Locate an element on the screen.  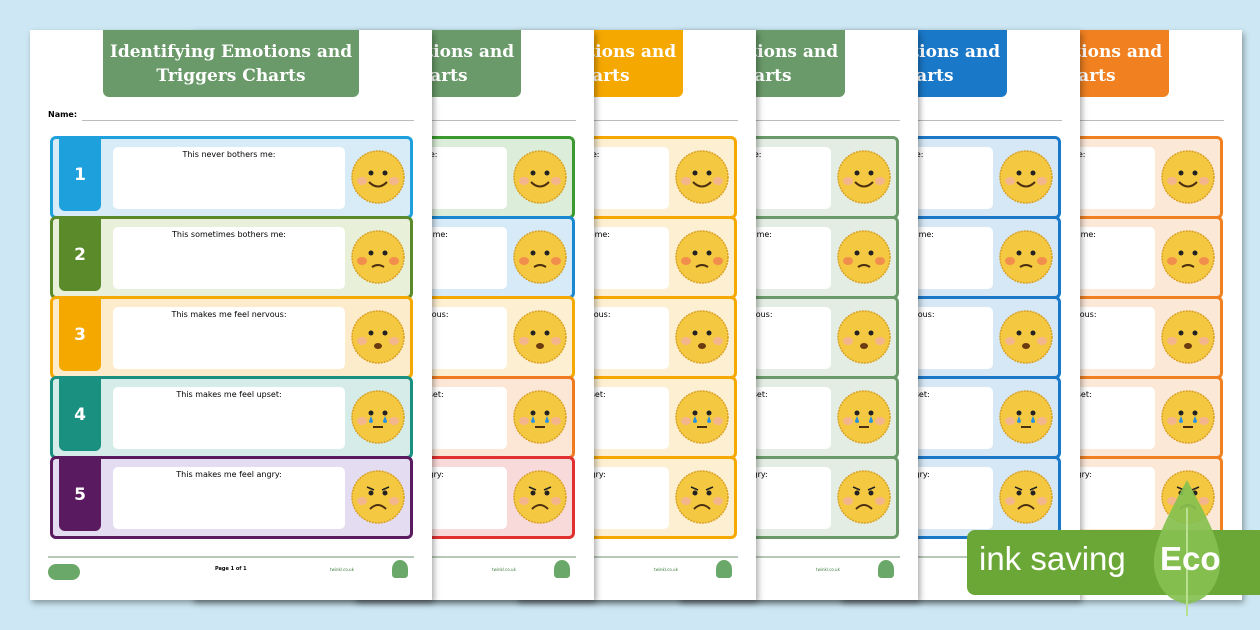
emotion-row: 1 This never bothers me: is located at coordinates (231, 177).